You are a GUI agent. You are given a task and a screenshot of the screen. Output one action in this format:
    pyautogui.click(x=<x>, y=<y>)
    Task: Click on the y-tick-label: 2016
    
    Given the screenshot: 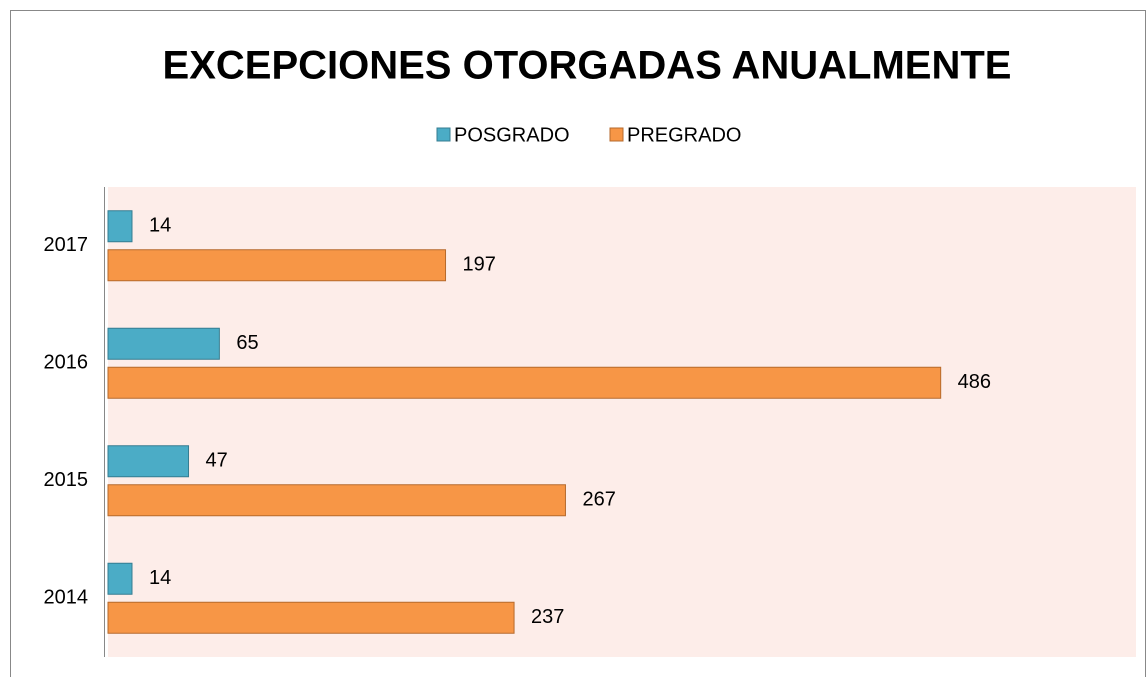 What is the action you would take?
    pyautogui.click(x=66, y=363)
    